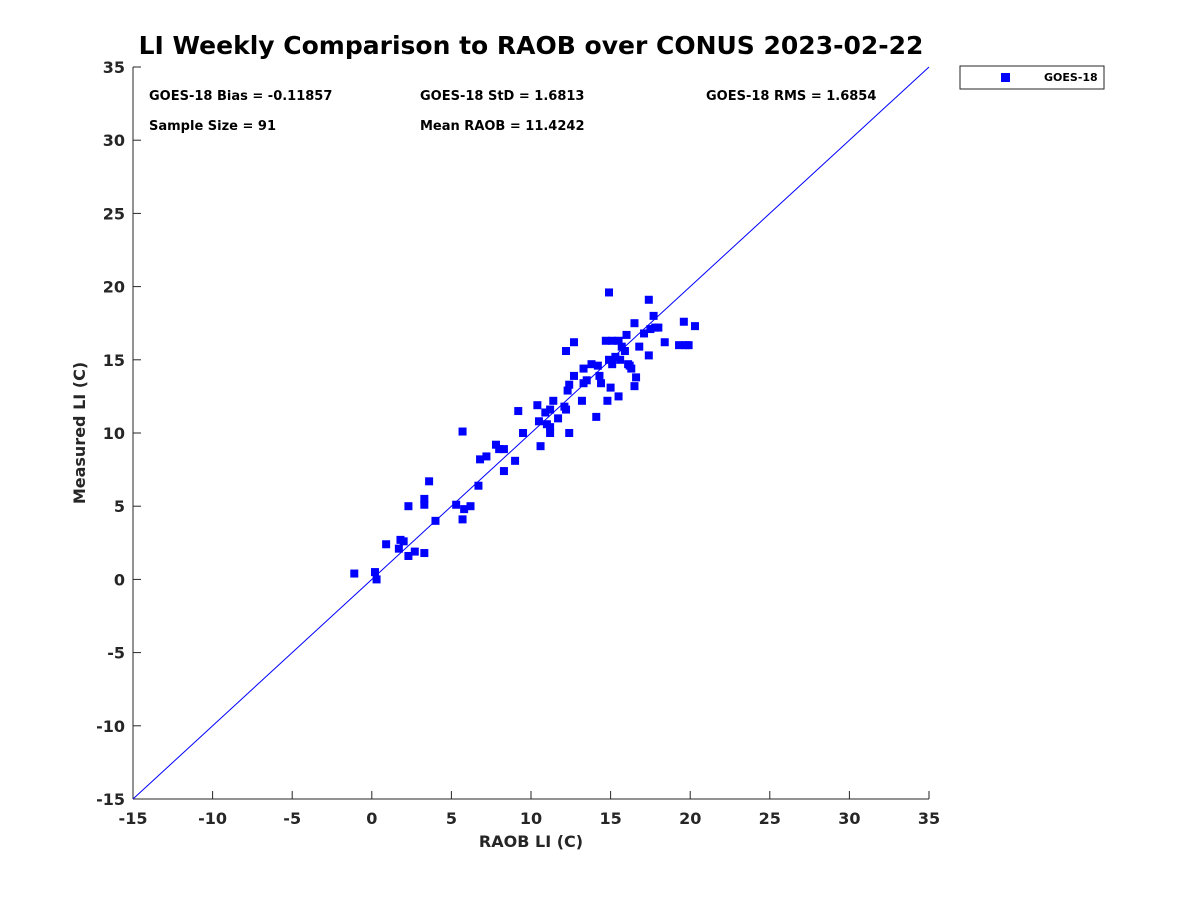  I want to click on x-tick-label: -5, so click(292, 818).